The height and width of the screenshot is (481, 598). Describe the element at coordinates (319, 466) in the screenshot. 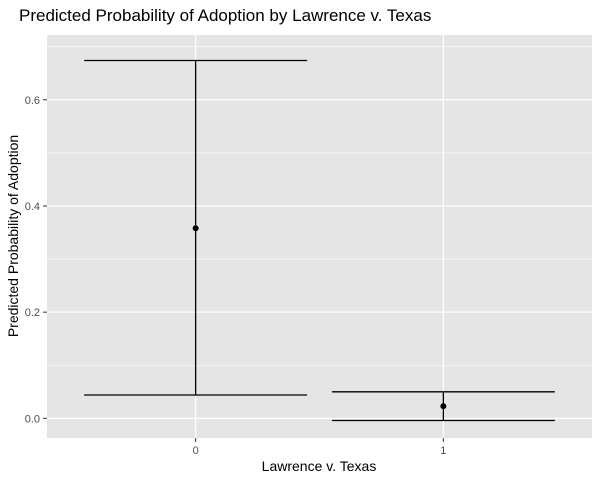

I see `x-axis-title: Lawrence v. Texas` at that location.